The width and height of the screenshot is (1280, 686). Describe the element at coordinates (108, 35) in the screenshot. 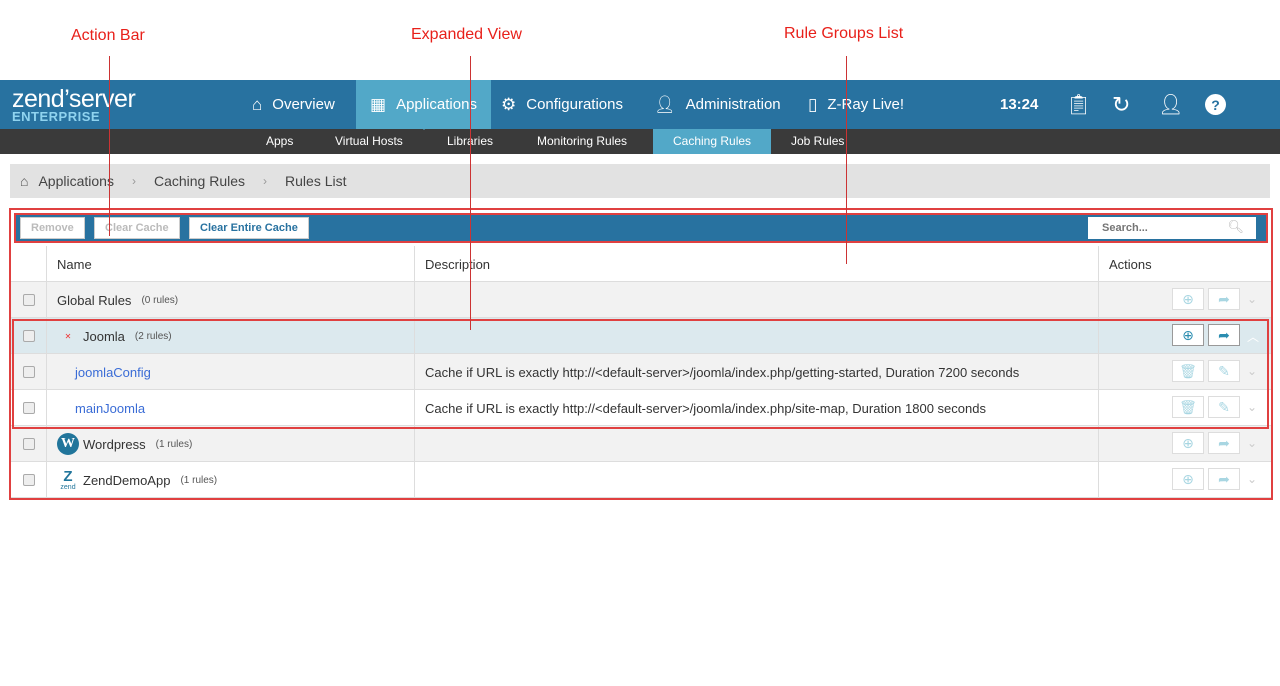

I see `annotation-action-bar: Action Bar` at that location.